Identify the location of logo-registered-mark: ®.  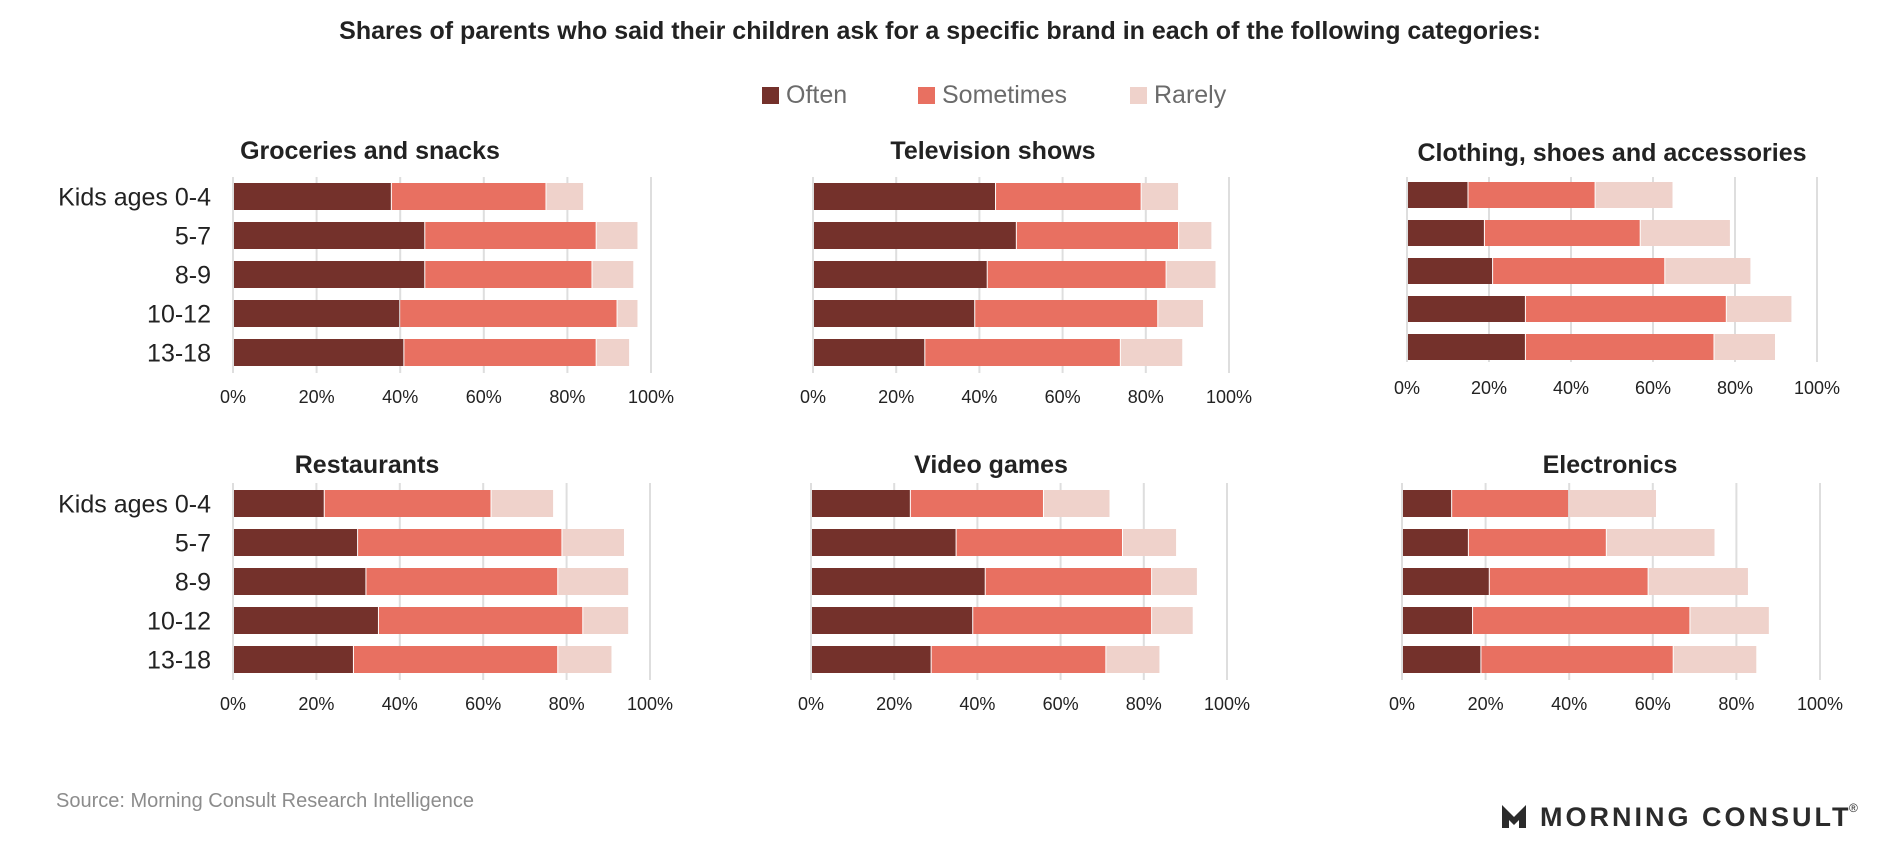
(1853, 808).